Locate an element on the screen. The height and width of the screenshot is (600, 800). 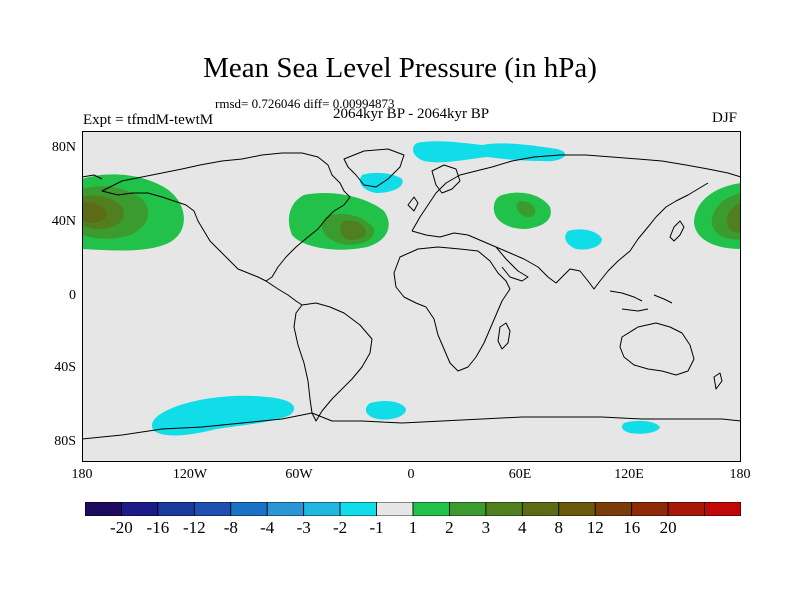
anomaly-southern-pacific-low is located at coordinates (223, 415).